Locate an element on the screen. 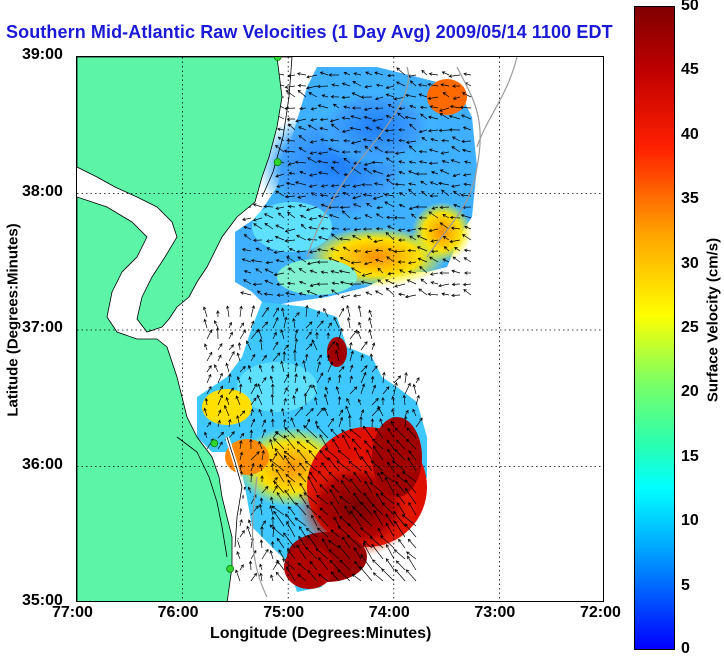  radar-stations is located at coordinates (246, 315).